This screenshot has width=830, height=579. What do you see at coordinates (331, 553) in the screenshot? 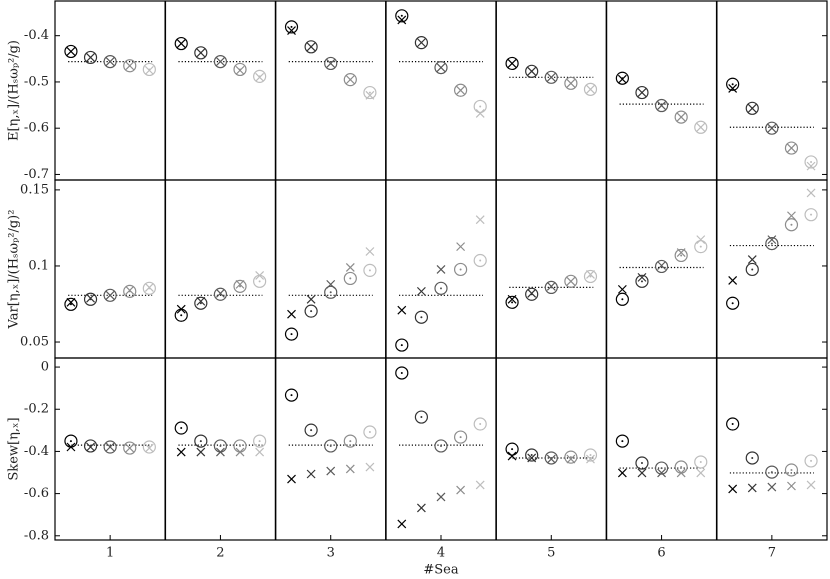
I see `x-tick-label: 3` at bounding box center [331, 553].